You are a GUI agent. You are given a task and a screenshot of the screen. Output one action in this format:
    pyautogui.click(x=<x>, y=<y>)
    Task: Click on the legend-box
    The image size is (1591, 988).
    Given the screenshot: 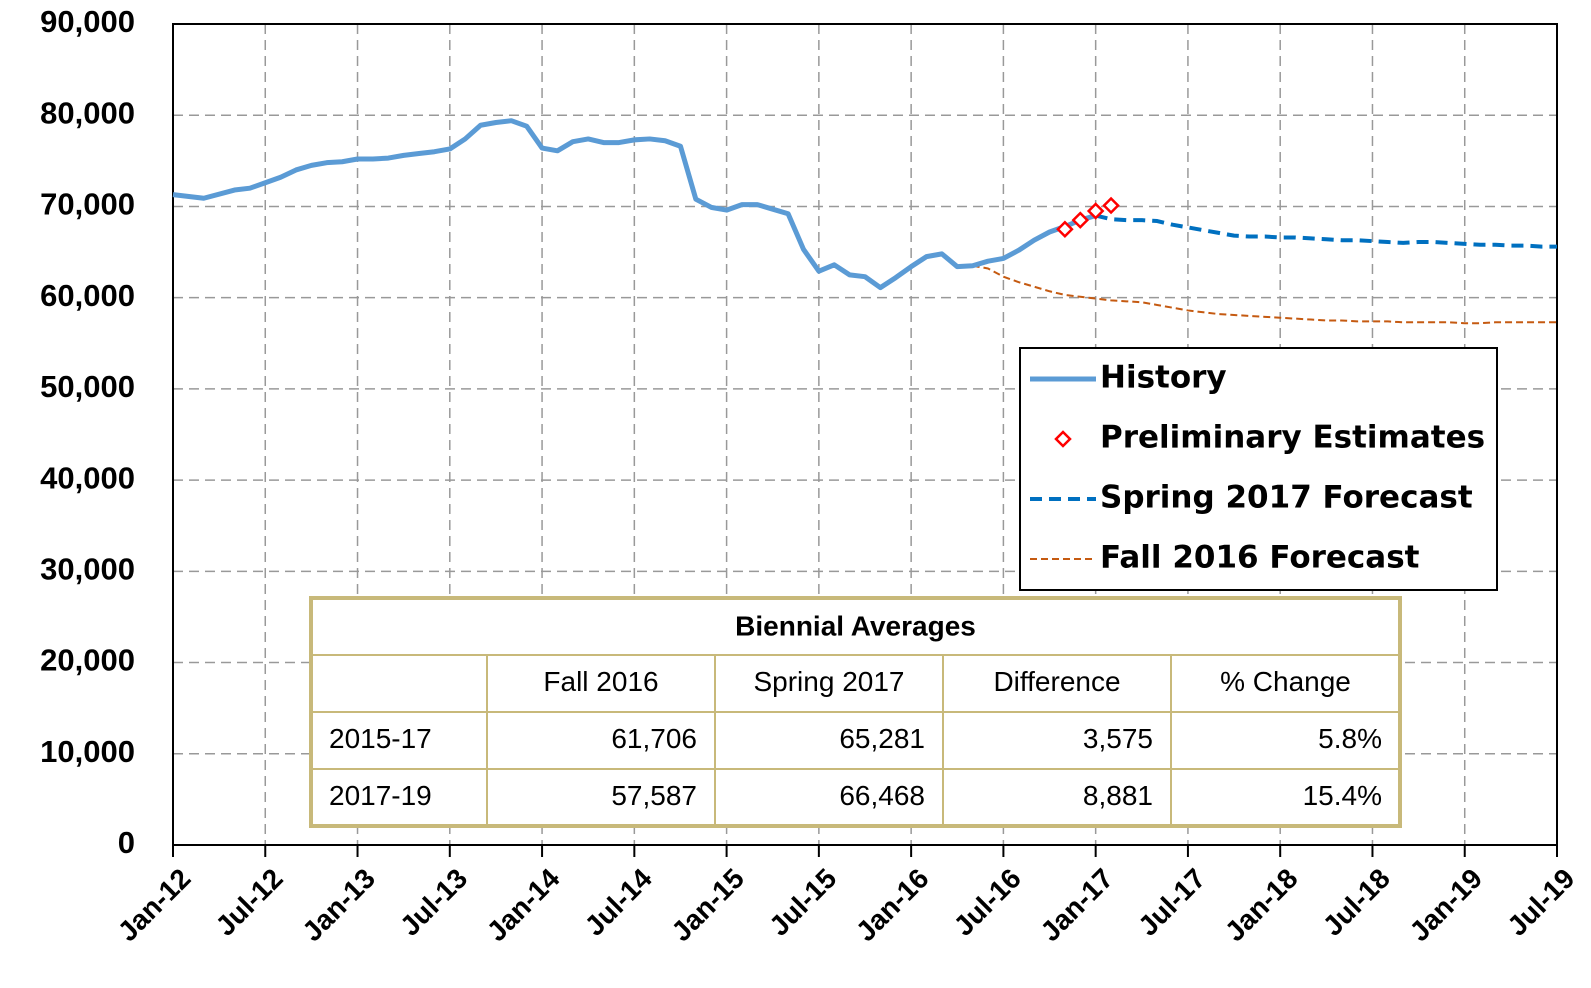 What is the action you would take?
    pyautogui.click(x=1258, y=469)
    